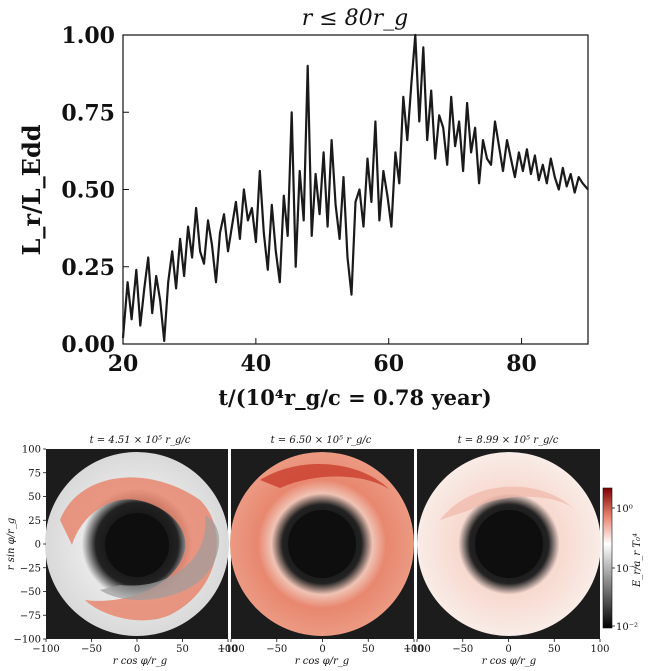 The image size is (648, 671). Describe the element at coordinates (140, 440) in the screenshot. I see `panel-1-title: t = 4.51 × 10⁵ r_g/c` at that location.